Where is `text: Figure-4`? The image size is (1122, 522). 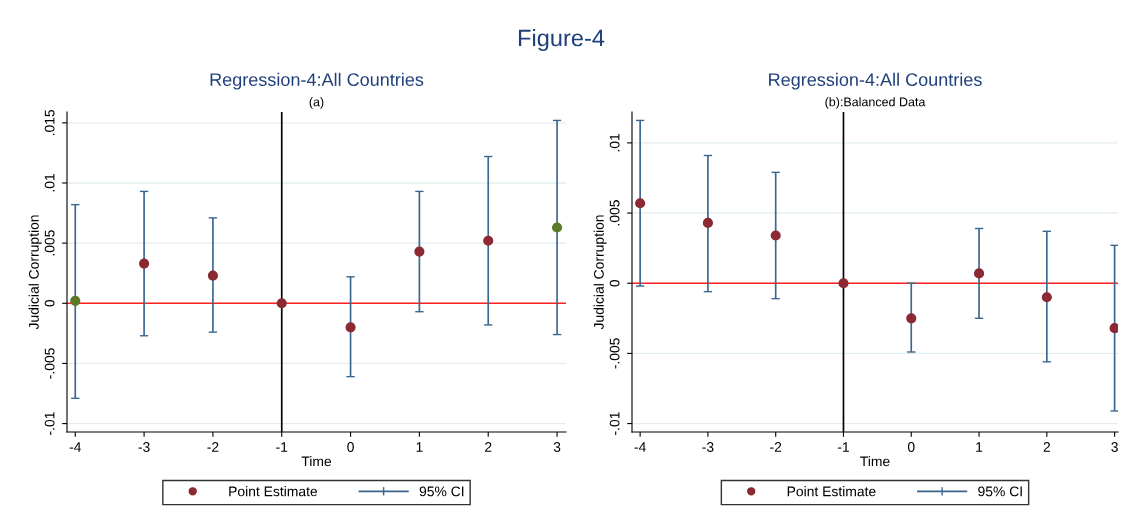 text: Figure-4 is located at coordinates (561, 40).